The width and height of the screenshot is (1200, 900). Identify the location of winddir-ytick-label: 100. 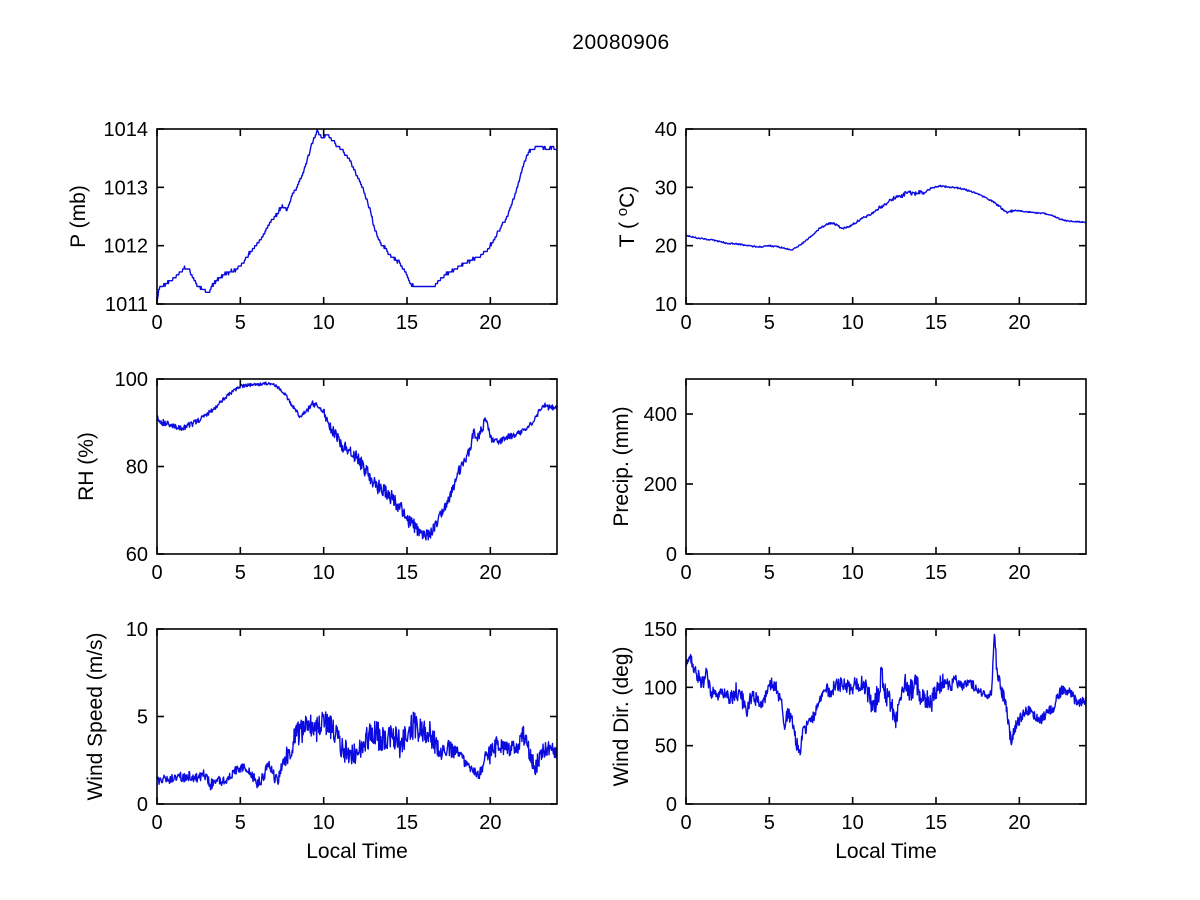
(660, 688).